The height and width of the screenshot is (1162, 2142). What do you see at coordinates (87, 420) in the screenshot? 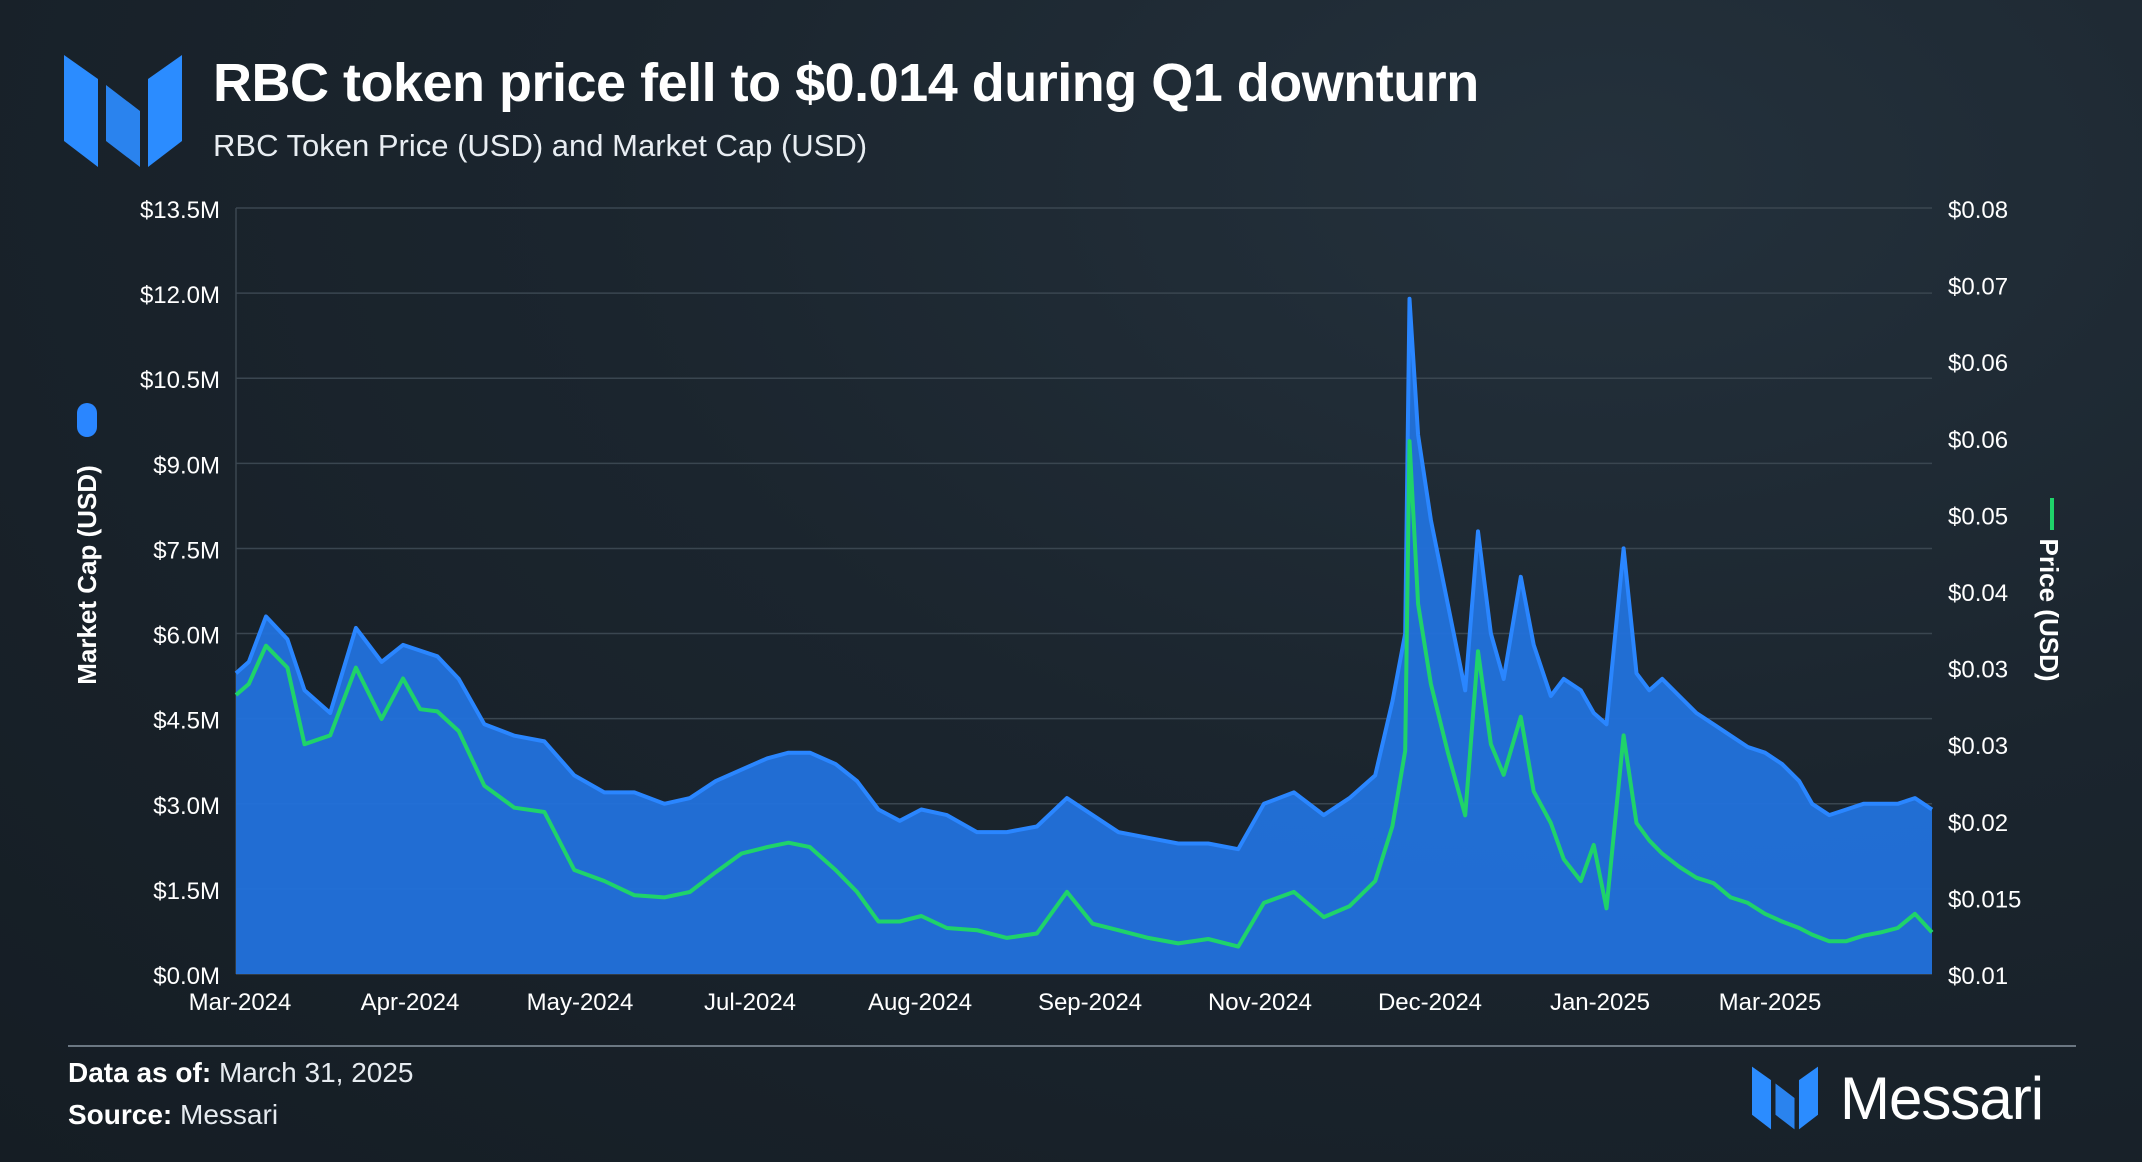
I see `market-cap-legend-marker` at bounding box center [87, 420].